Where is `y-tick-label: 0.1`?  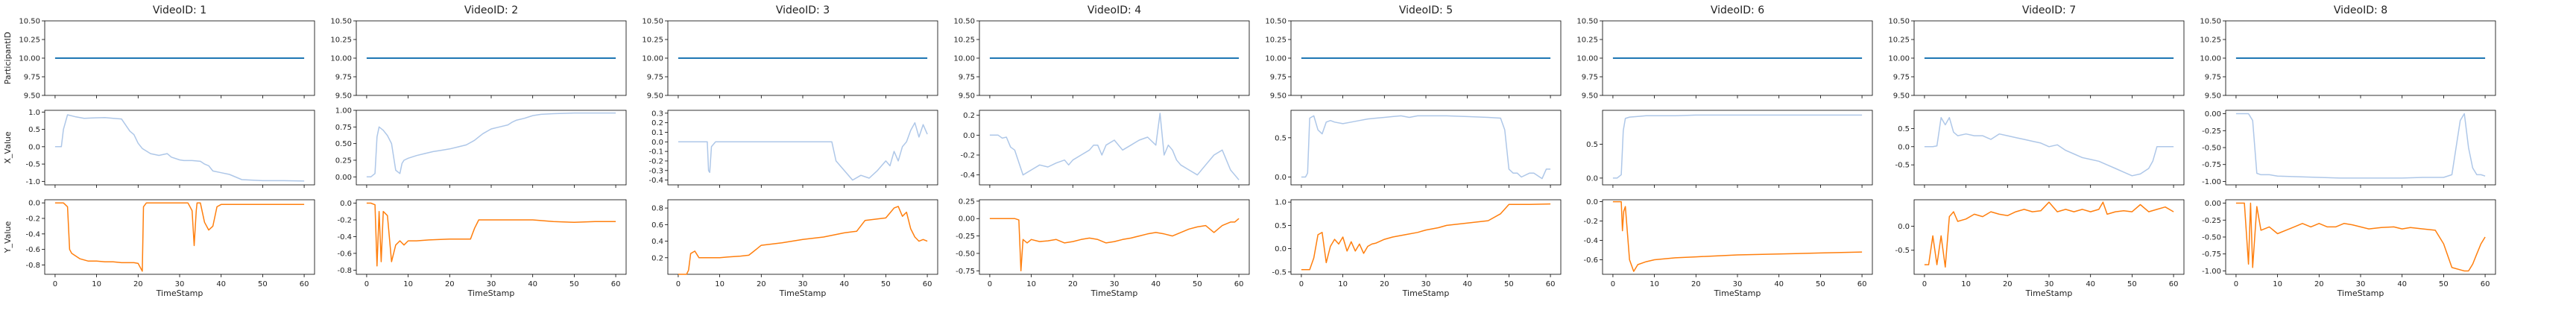
y-tick-label: 0.1 is located at coordinates (657, 133).